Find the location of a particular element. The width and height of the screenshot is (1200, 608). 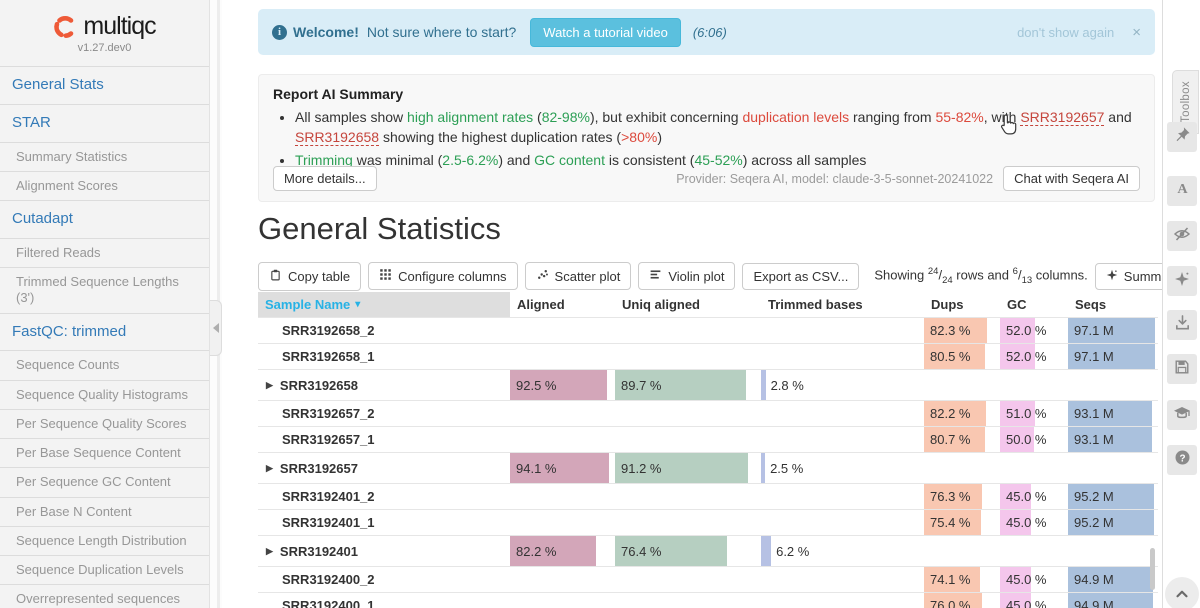

download-button is located at coordinates (1182, 325).